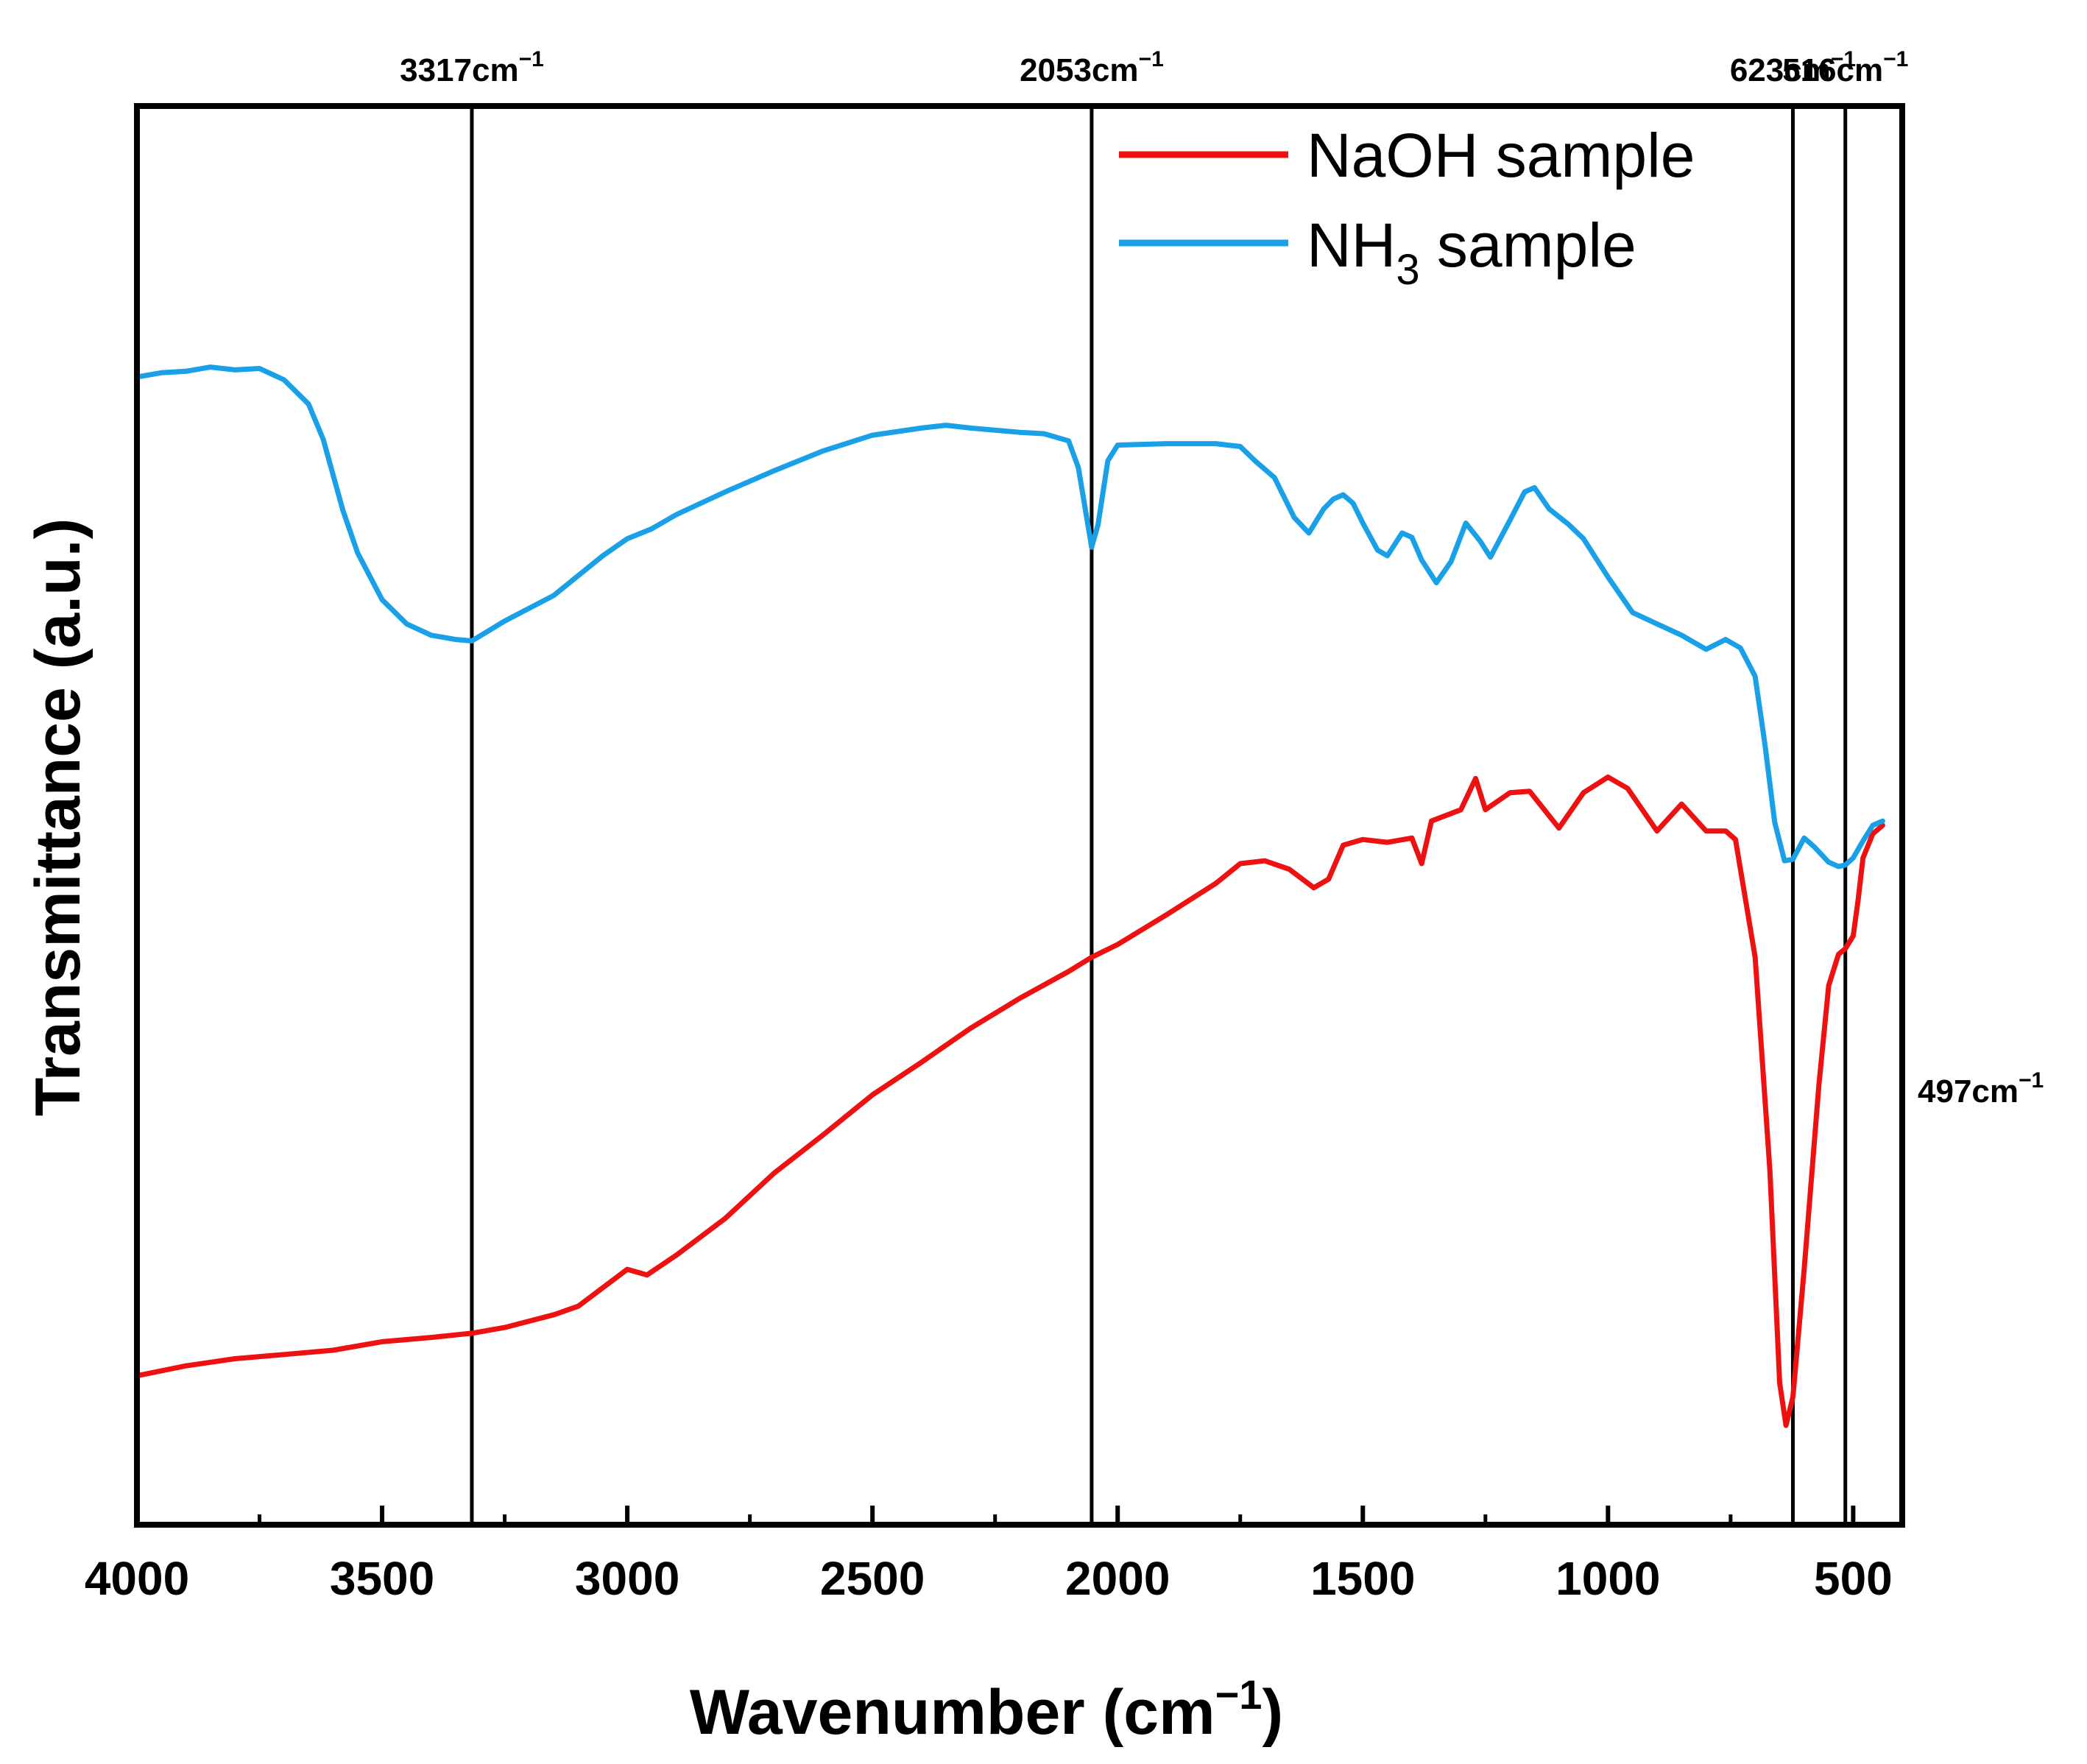  I want to click on x-tick-label: 3500, so click(382, 1578).